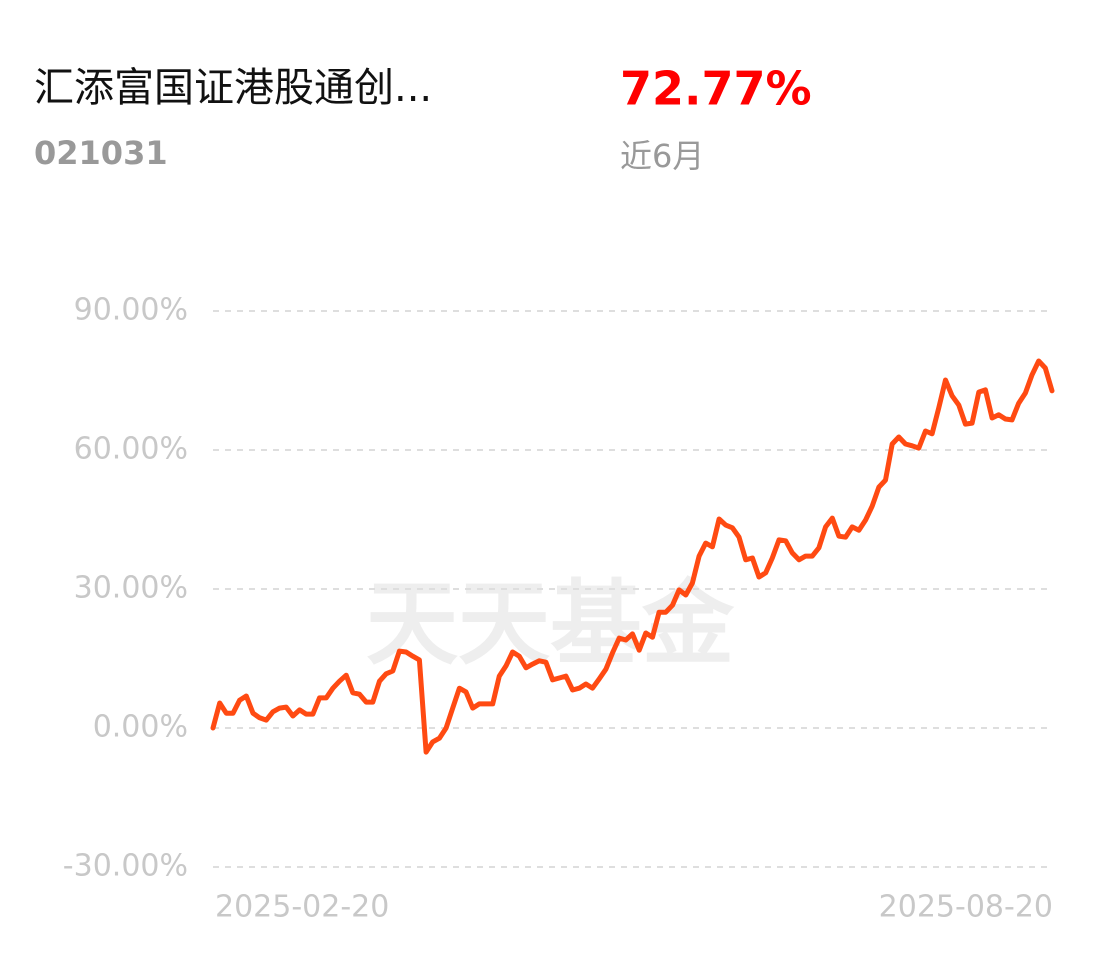  What do you see at coordinates (716, 89) in the screenshot?
I see `return-value: 72.77%` at bounding box center [716, 89].